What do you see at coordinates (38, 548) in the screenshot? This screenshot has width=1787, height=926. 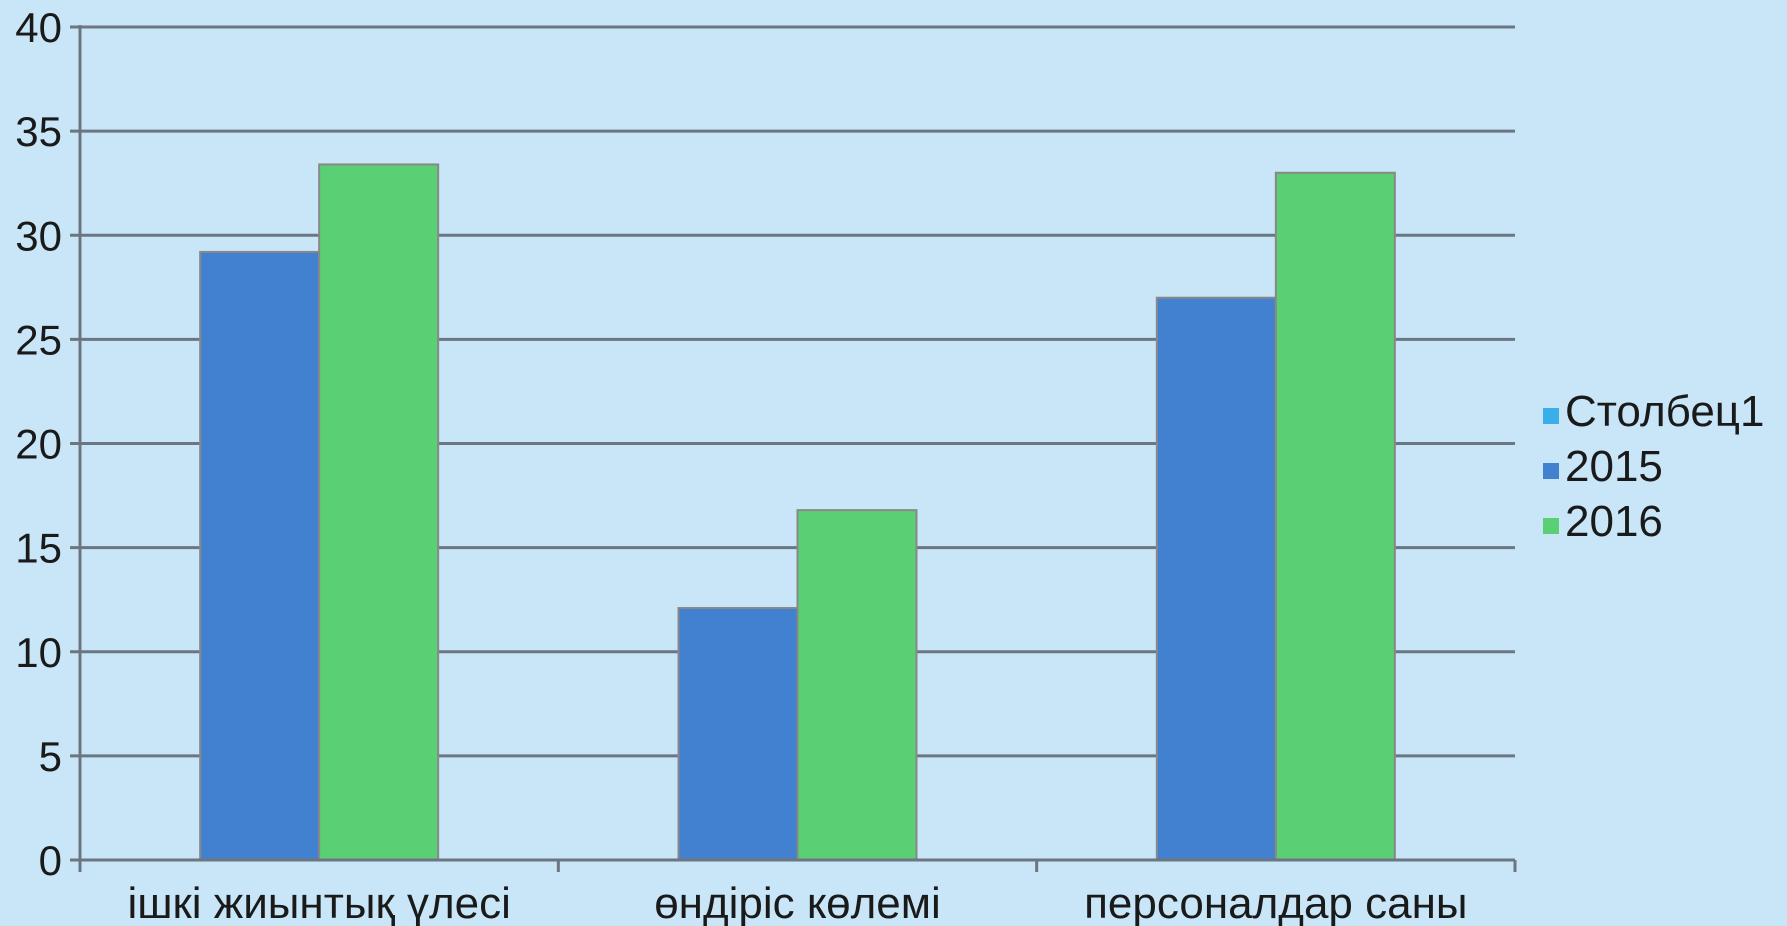 I see `y-tick-label: 15` at bounding box center [38, 548].